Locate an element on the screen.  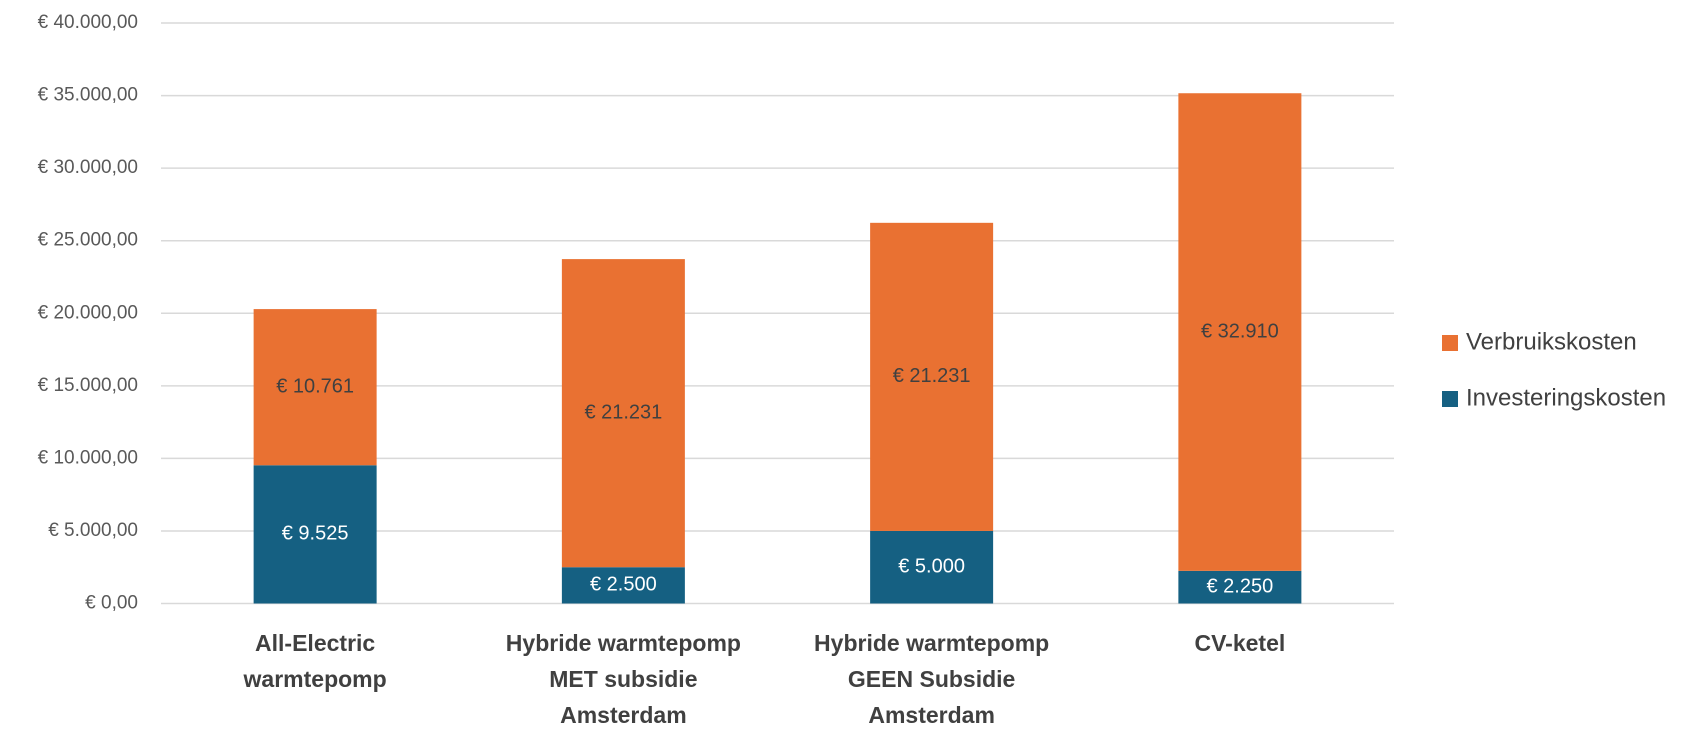
y-tick-label: € 20.000,00 is located at coordinates (88, 312).